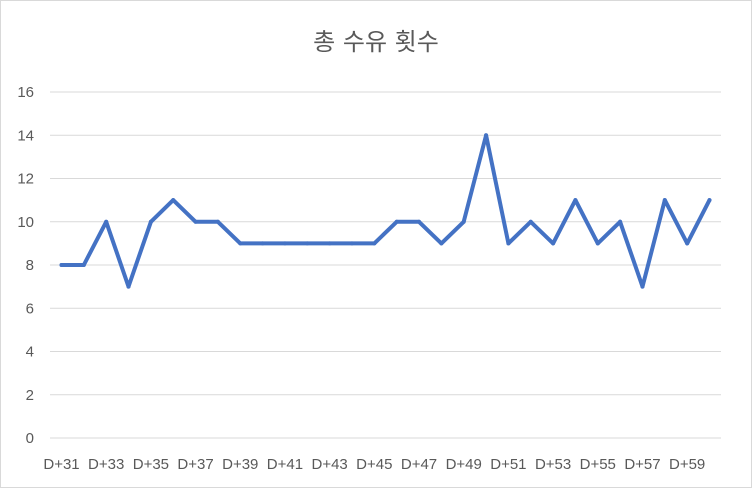  What do you see at coordinates (240, 464) in the screenshot?
I see `x-tick-label: D+39` at bounding box center [240, 464].